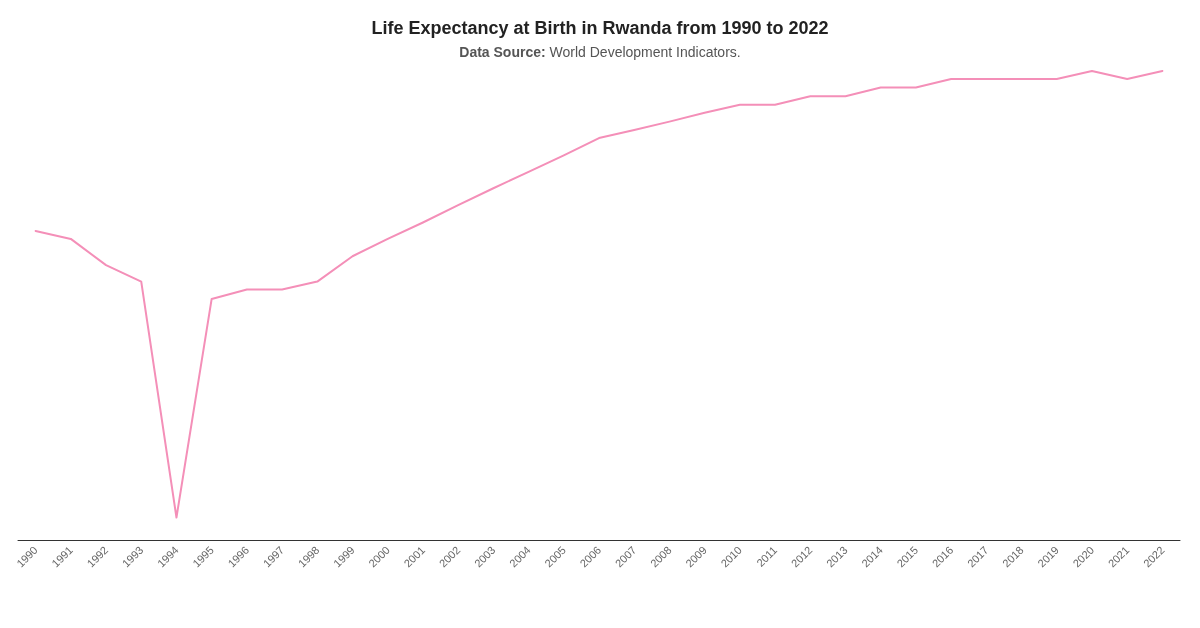  I want to click on chart-subtitle: Data Source: World Development Indicators., so click(600, 52).